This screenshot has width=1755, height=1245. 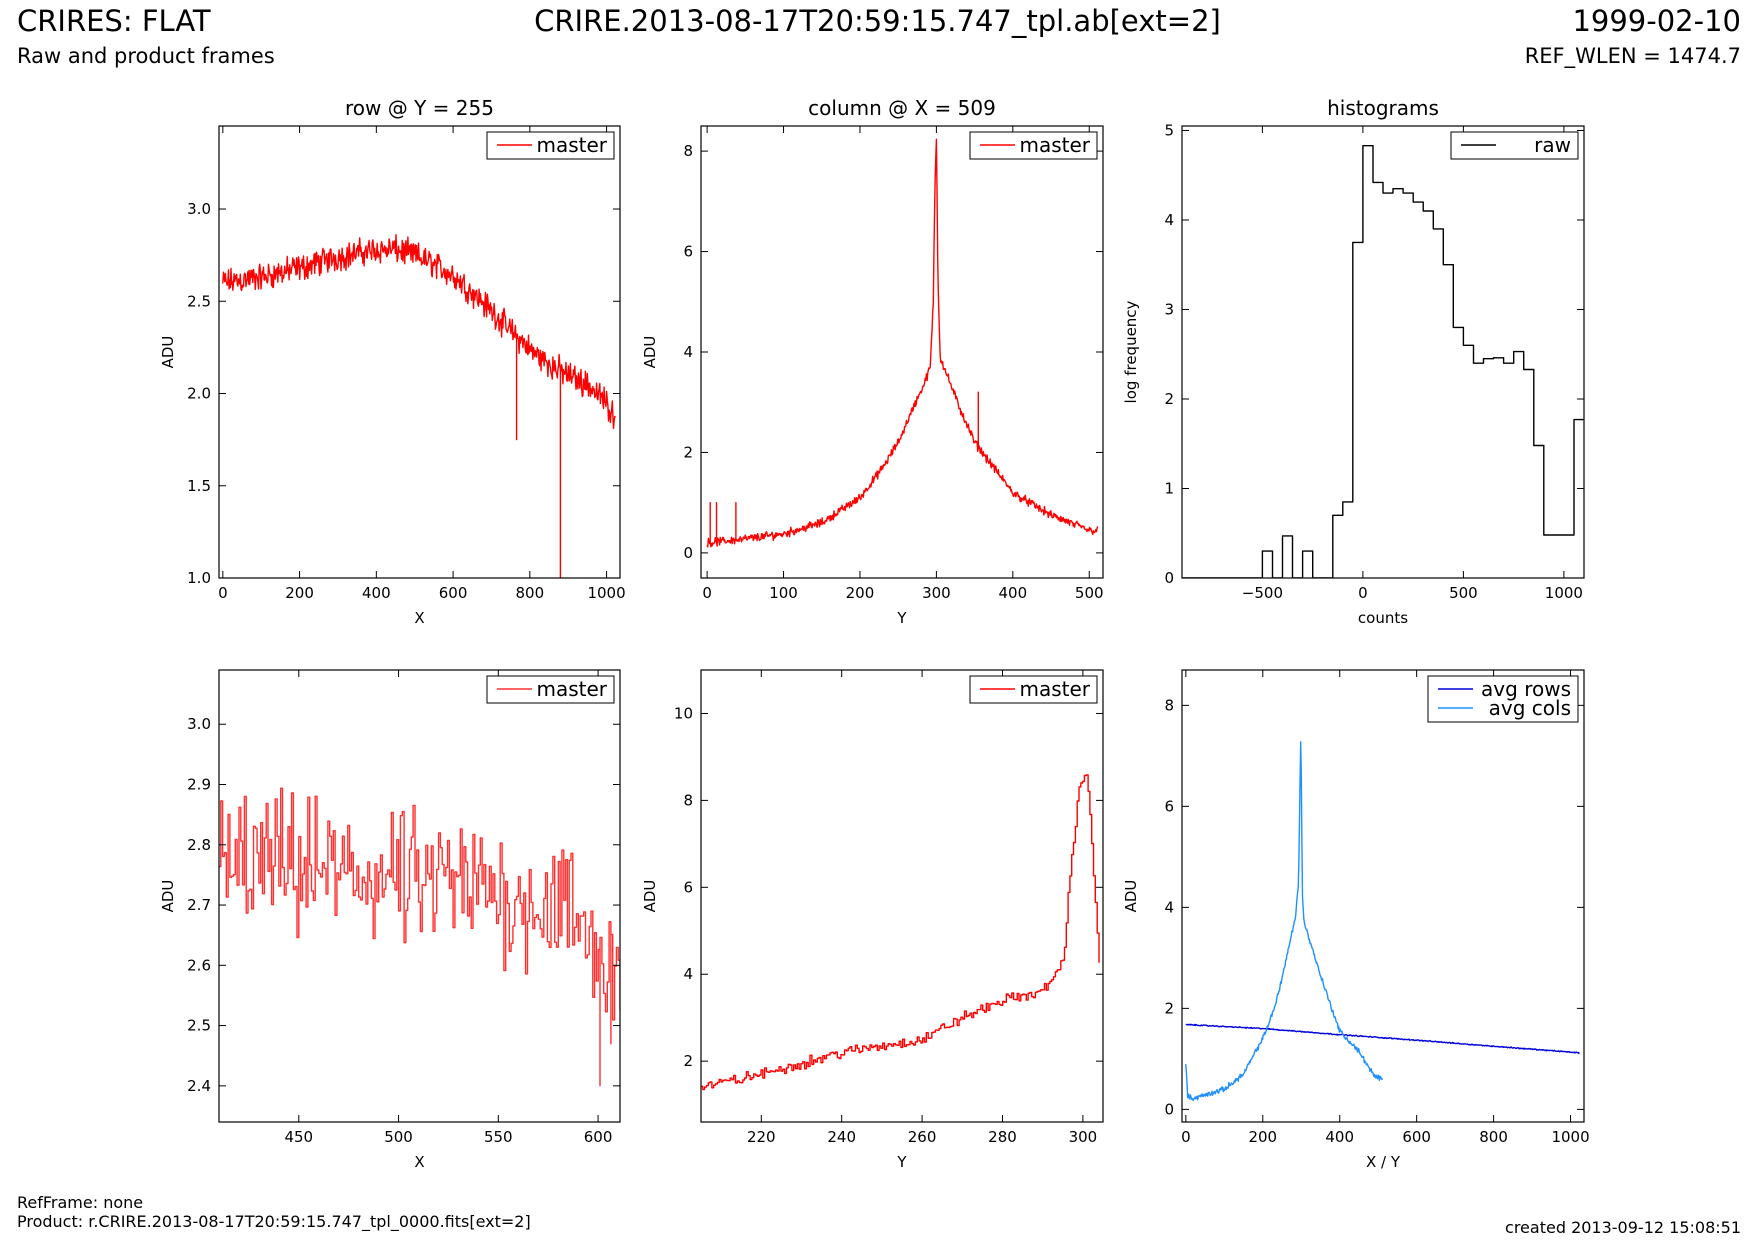 What do you see at coordinates (1383, 618) in the screenshot?
I see `x-axis-label: counts` at bounding box center [1383, 618].